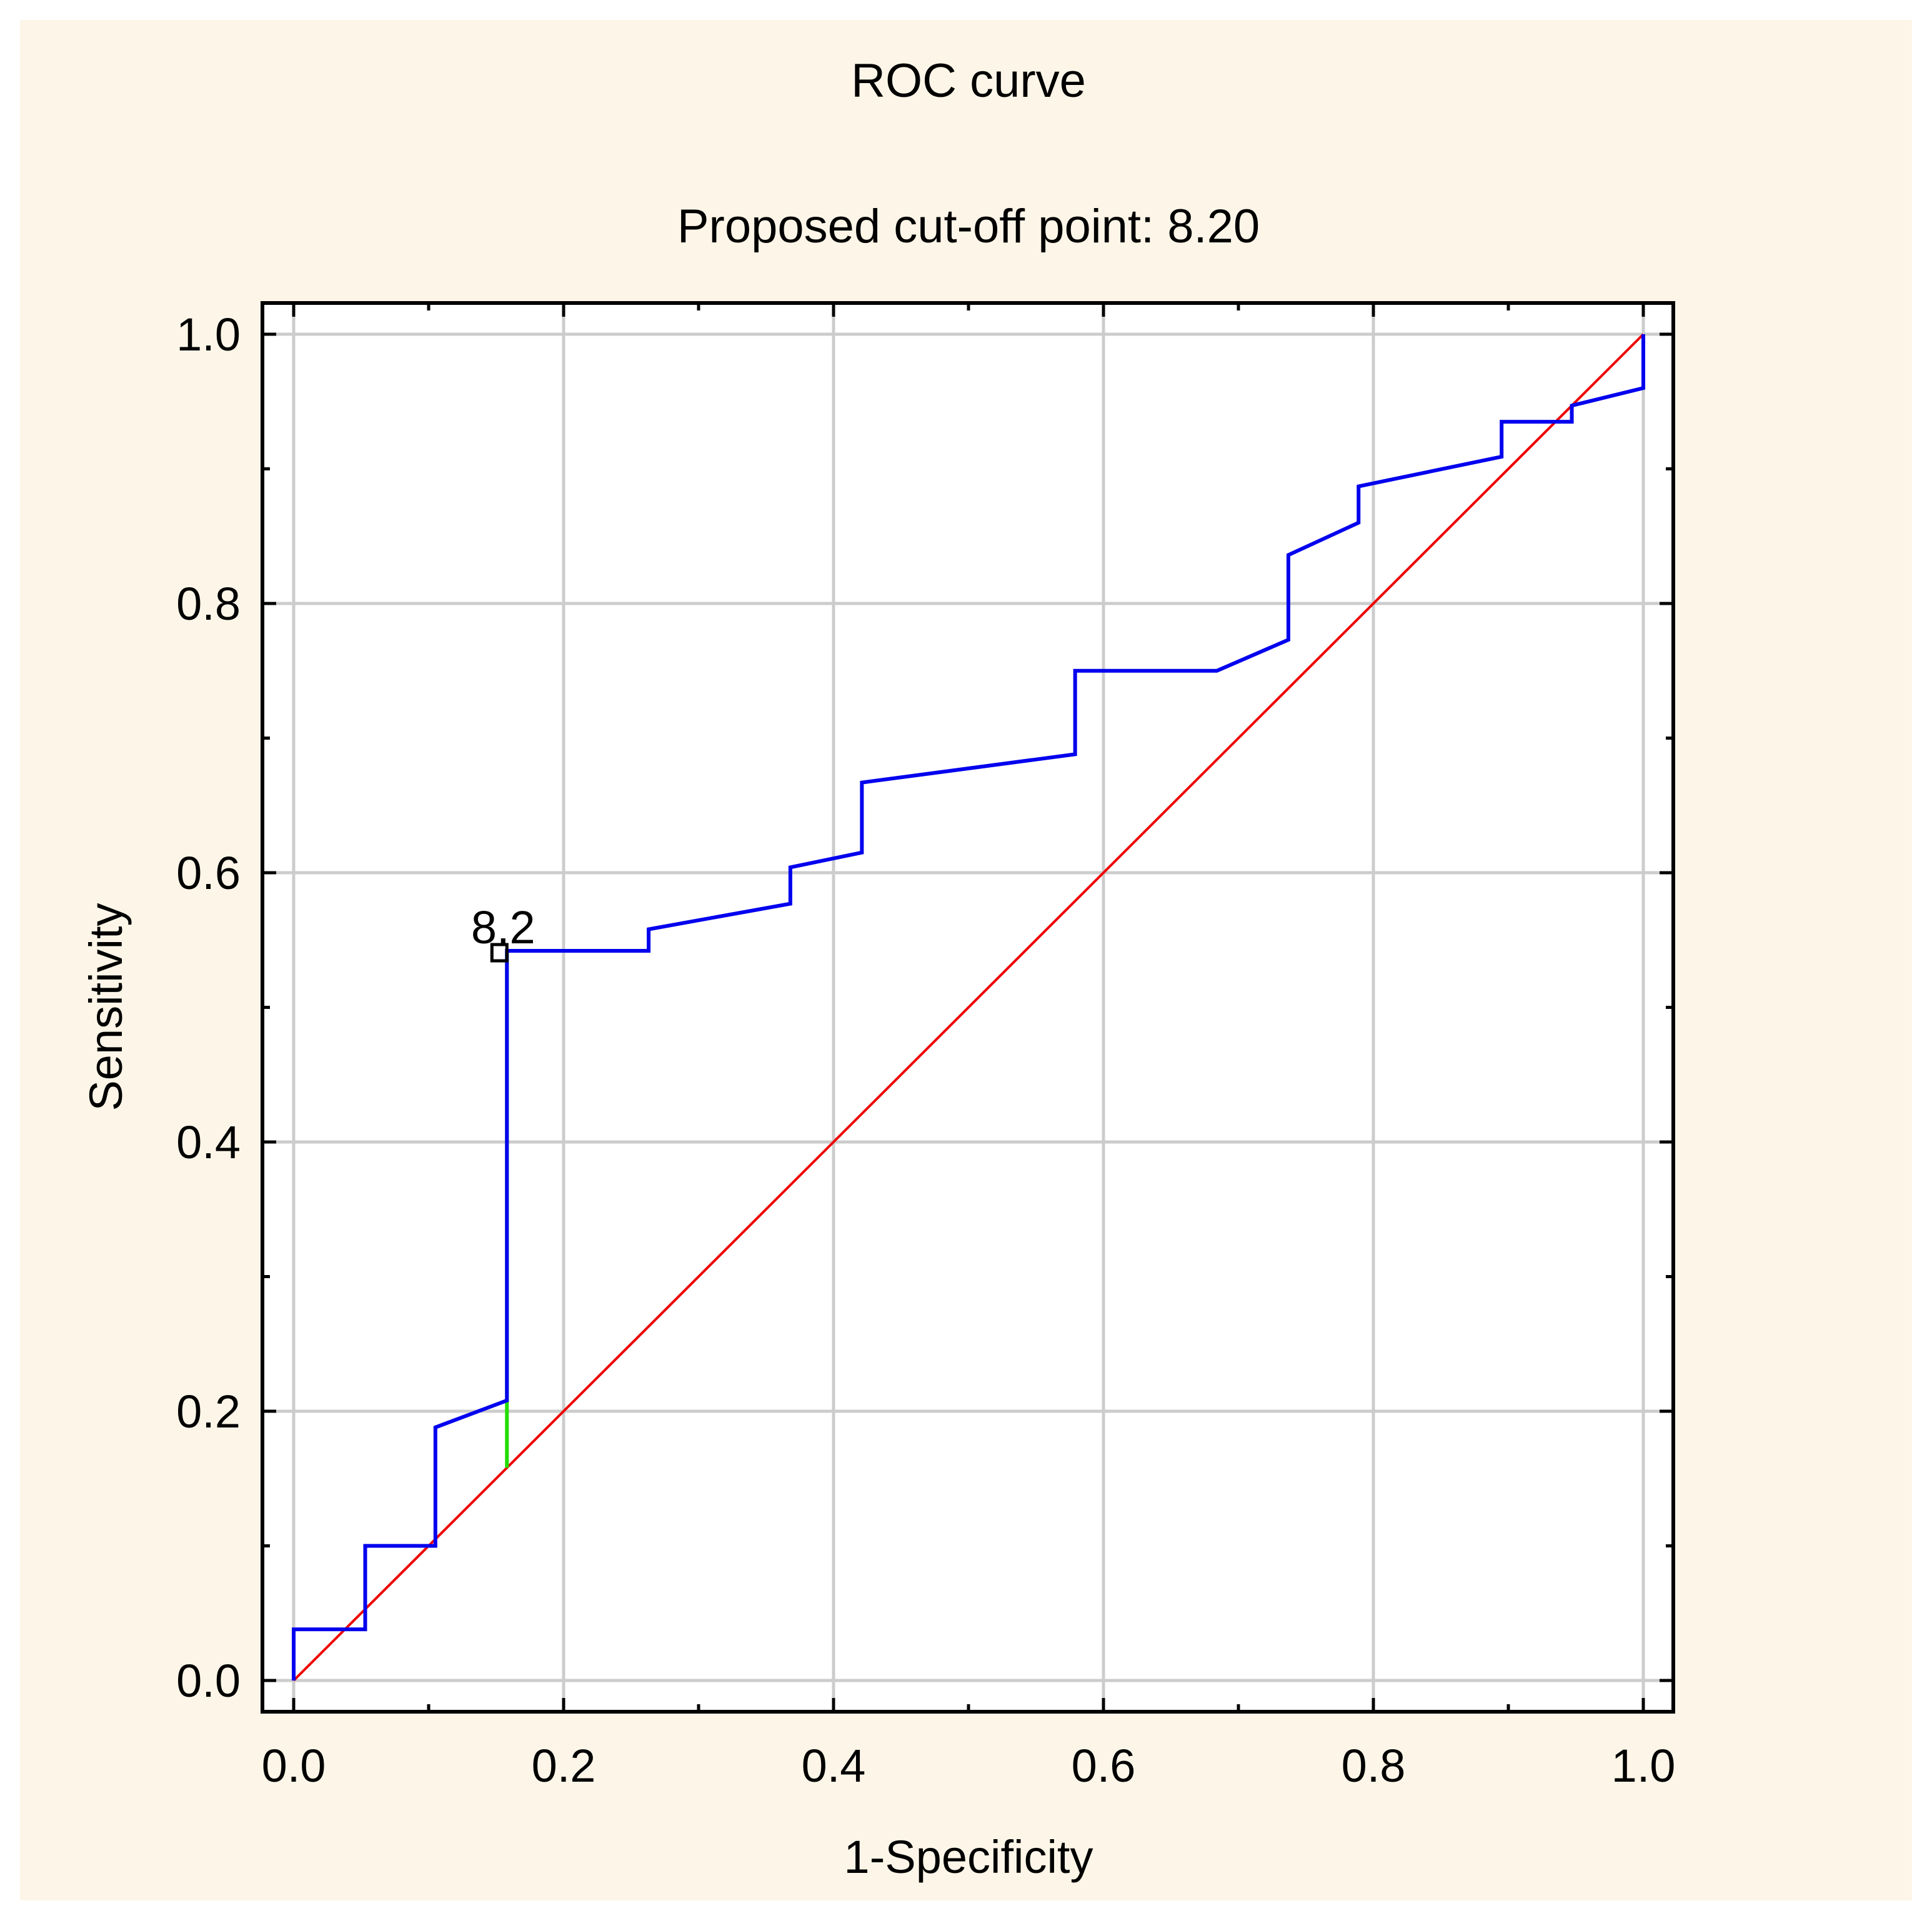 The height and width of the screenshot is (1921, 1932). I want to click on x-tick-label-0: 0.0, so click(294, 1766).